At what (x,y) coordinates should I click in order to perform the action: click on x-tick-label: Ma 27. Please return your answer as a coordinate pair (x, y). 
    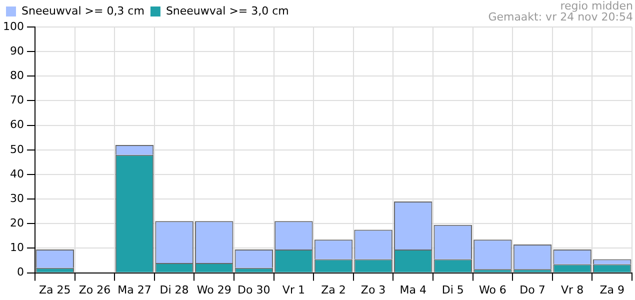
    Looking at the image, I should click on (135, 289).